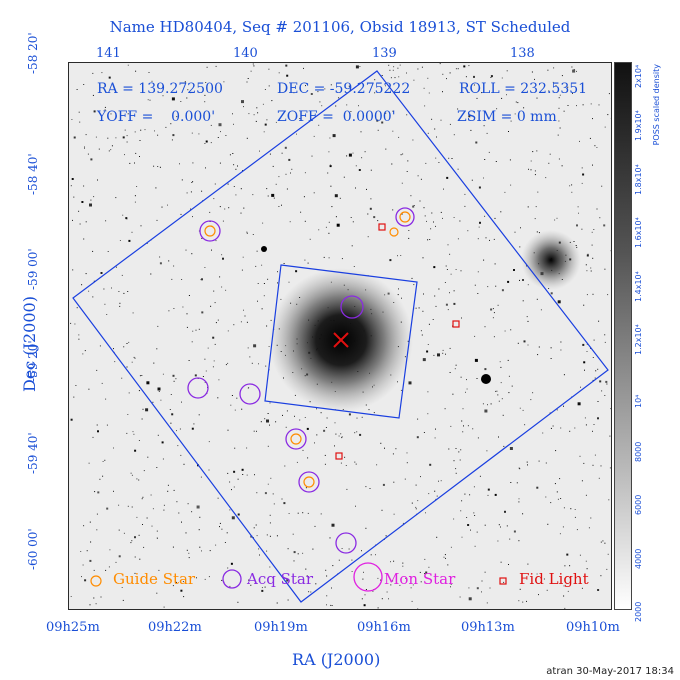 Image resolution: width=680 pixels, height=680 pixels. What do you see at coordinates (368, 577) in the screenshot?
I see `legend-mon-symbol` at bounding box center [368, 577].